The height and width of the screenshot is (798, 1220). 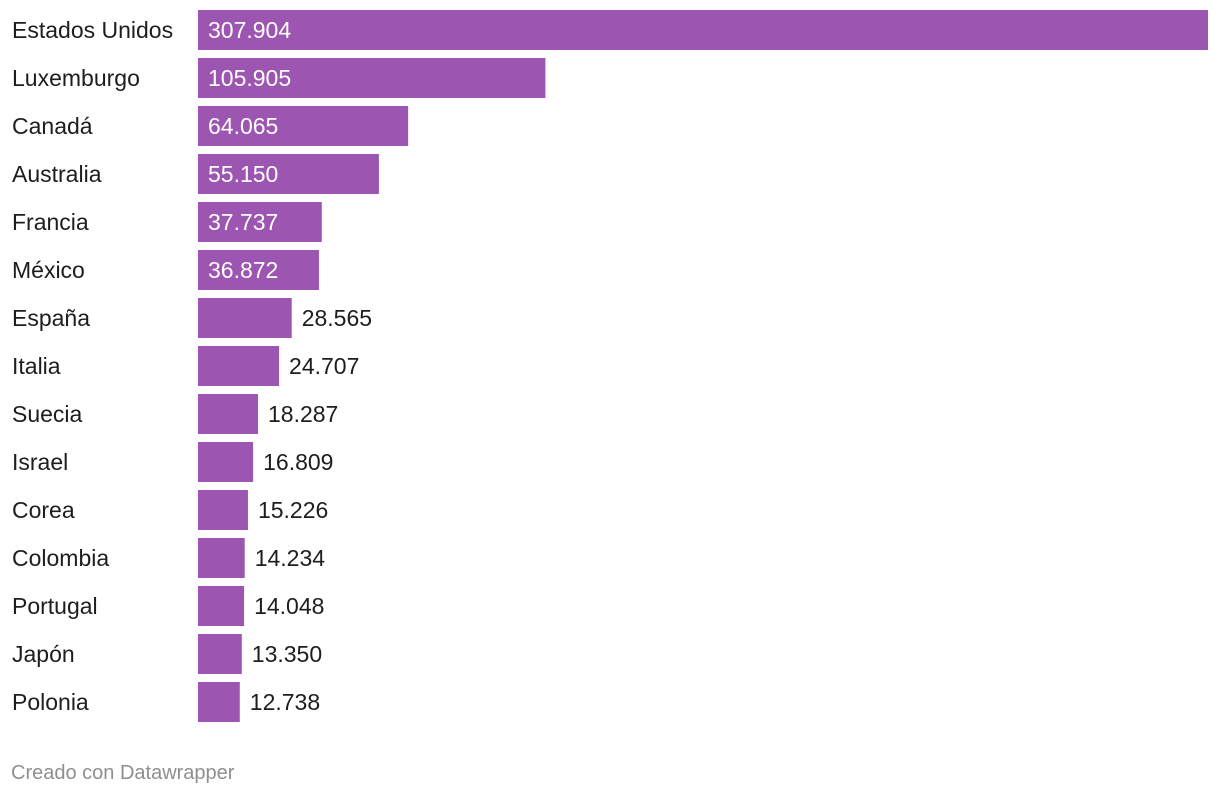 I want to click on category-label: Corea, so click(x=43, y=510).